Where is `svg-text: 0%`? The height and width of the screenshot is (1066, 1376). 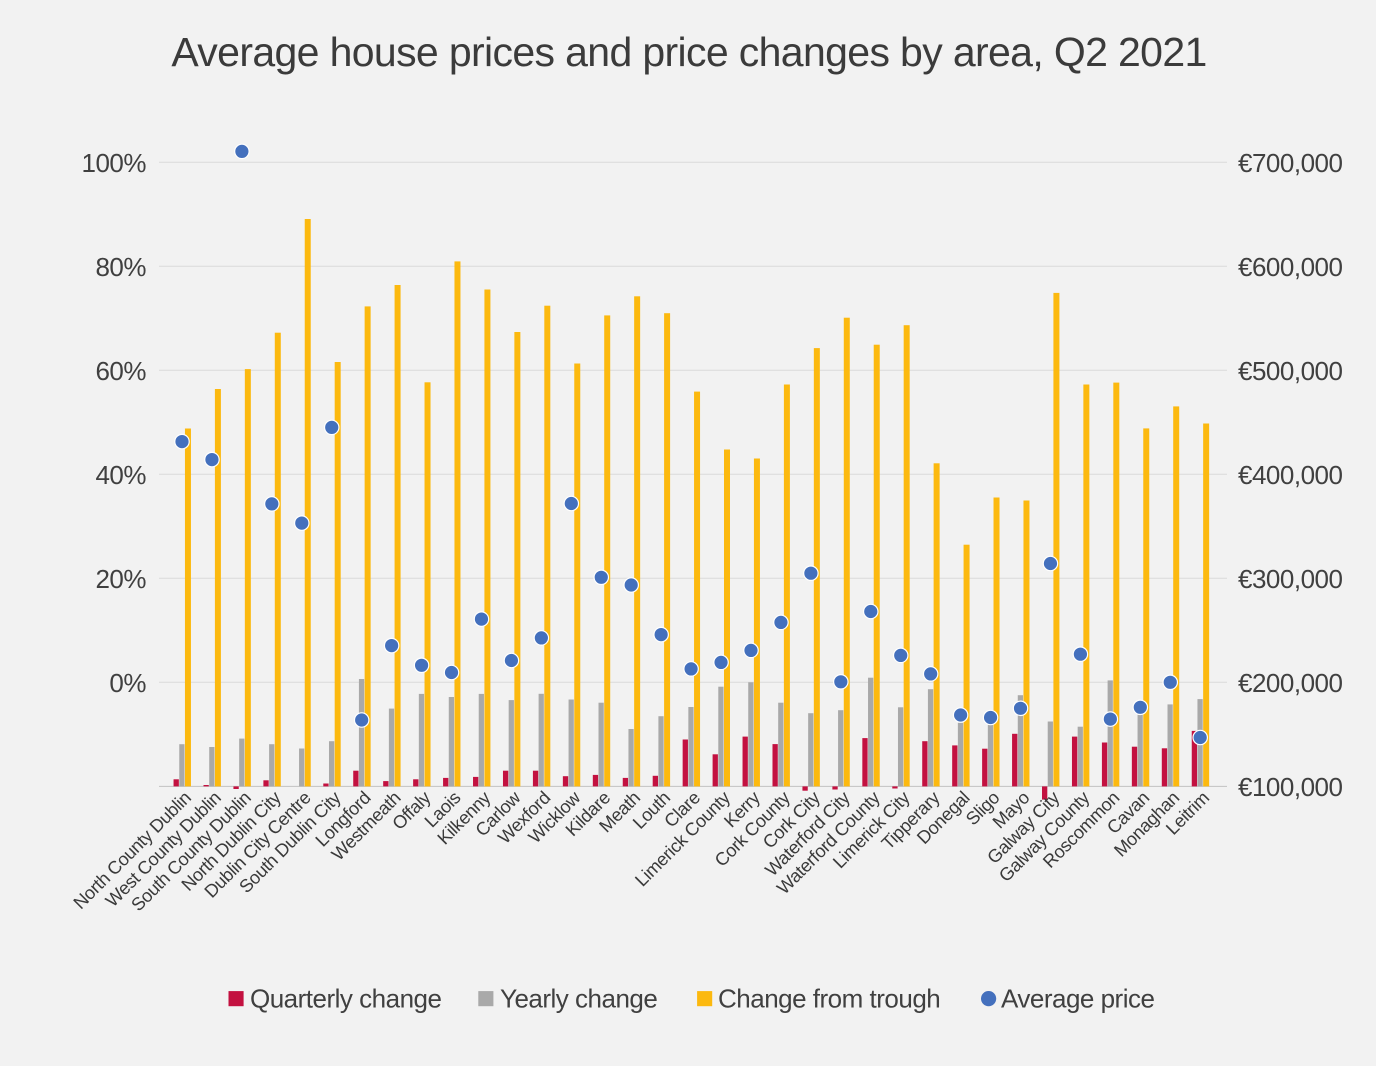
svg-text: 0% is located at coordinates (127, 683).